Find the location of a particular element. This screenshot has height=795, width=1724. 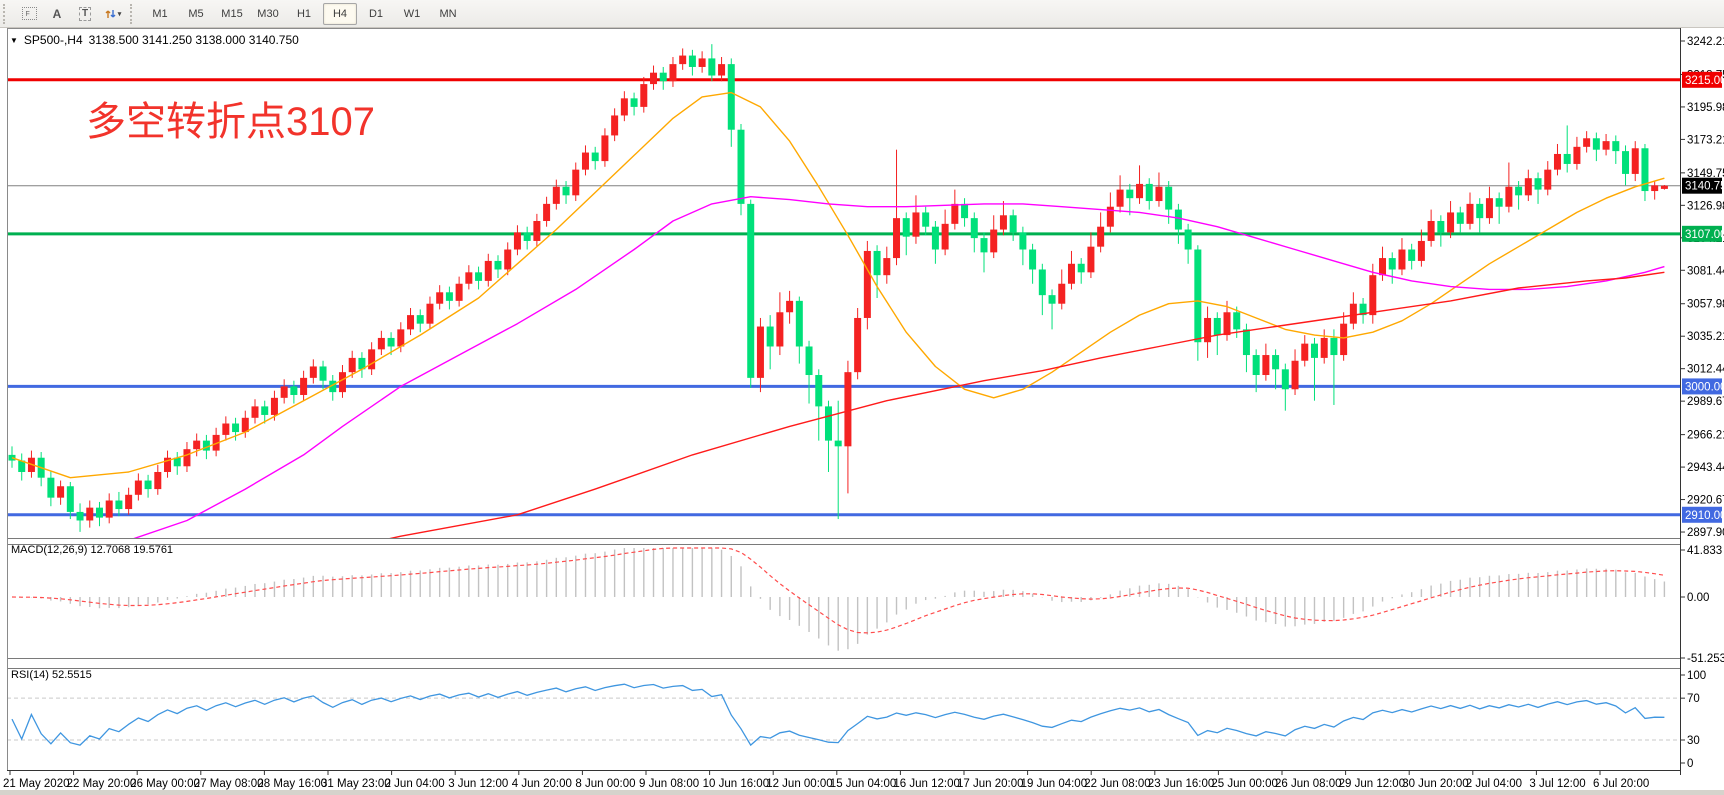

time-tick-label: 28 May 16:00 is located at coordinates (292, 784).